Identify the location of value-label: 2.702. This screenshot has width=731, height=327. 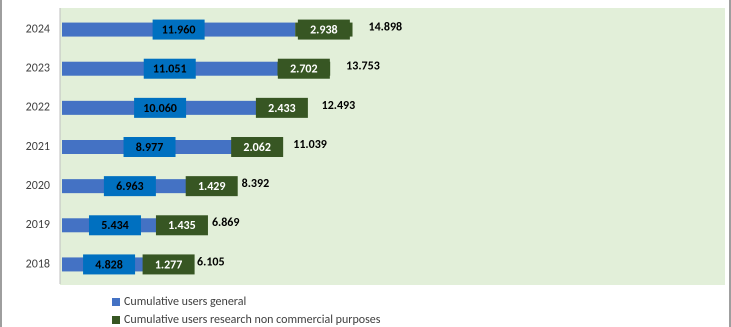
(304, 70).